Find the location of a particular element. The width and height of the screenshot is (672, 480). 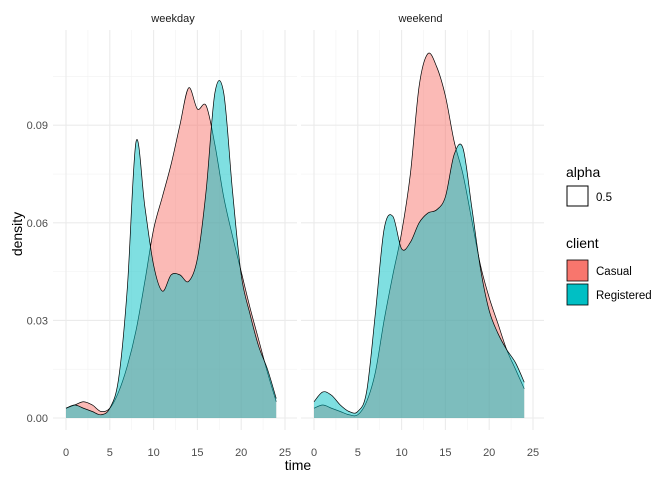

legend-client: client Casual Registered is located at coordinates (609, 270).